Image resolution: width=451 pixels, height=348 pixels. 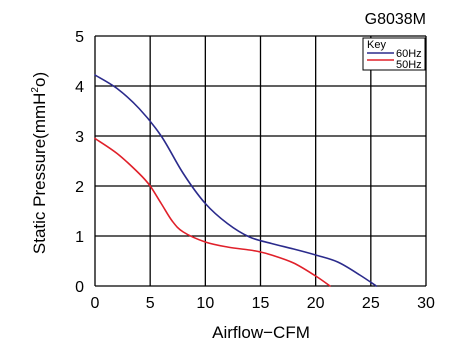 What do you see at coordinates (261, 303) in the screenshot?
I see `x-tick-label: 15` at bounding box center [261, 303].